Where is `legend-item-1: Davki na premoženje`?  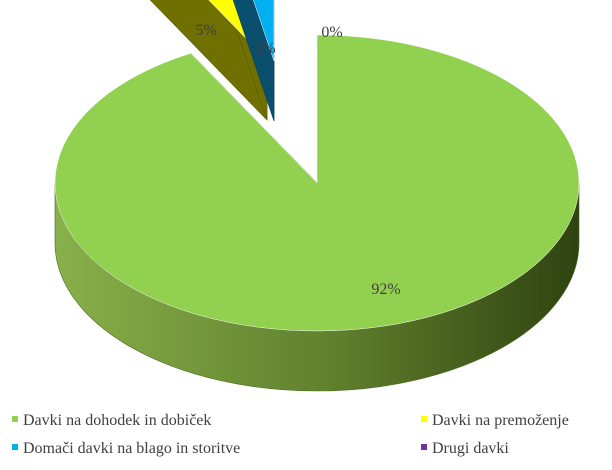
legend-item-1: Davki na premoženje is located at coordinates (495, 421).